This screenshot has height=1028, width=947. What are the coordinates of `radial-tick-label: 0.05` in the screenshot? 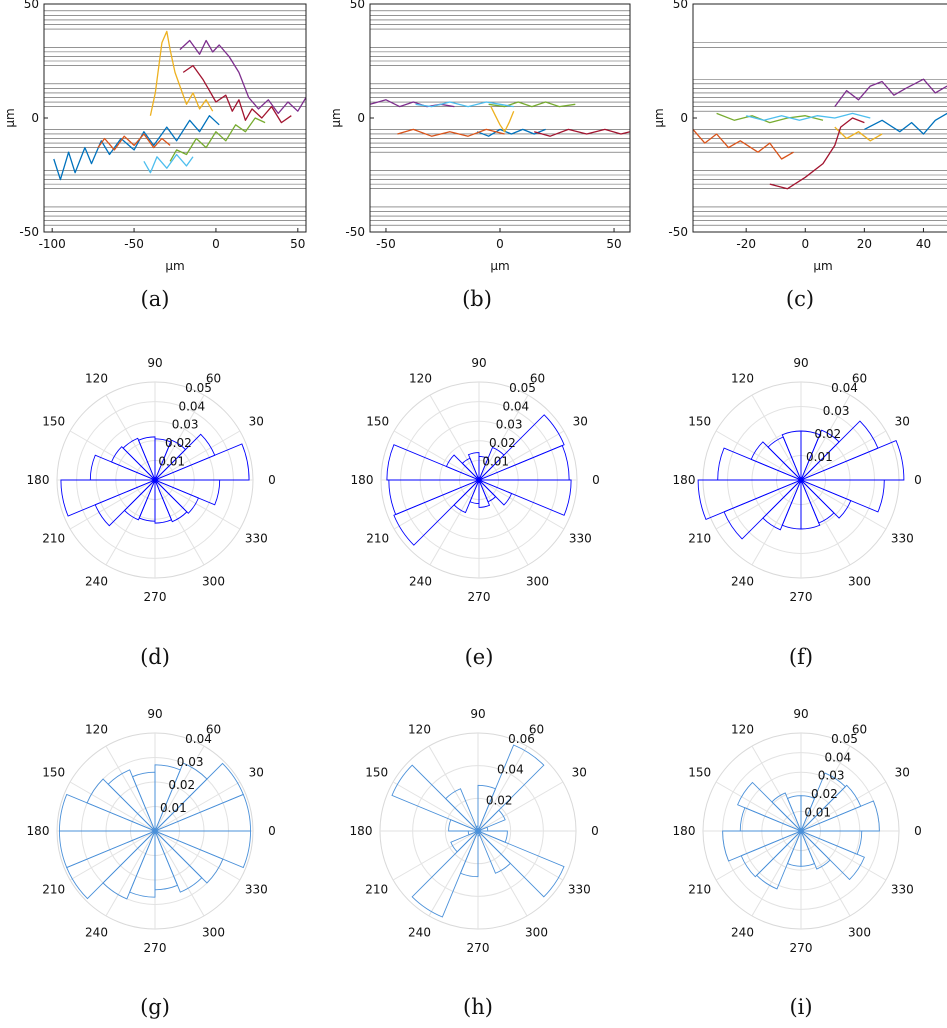 It's located at (844, 739).